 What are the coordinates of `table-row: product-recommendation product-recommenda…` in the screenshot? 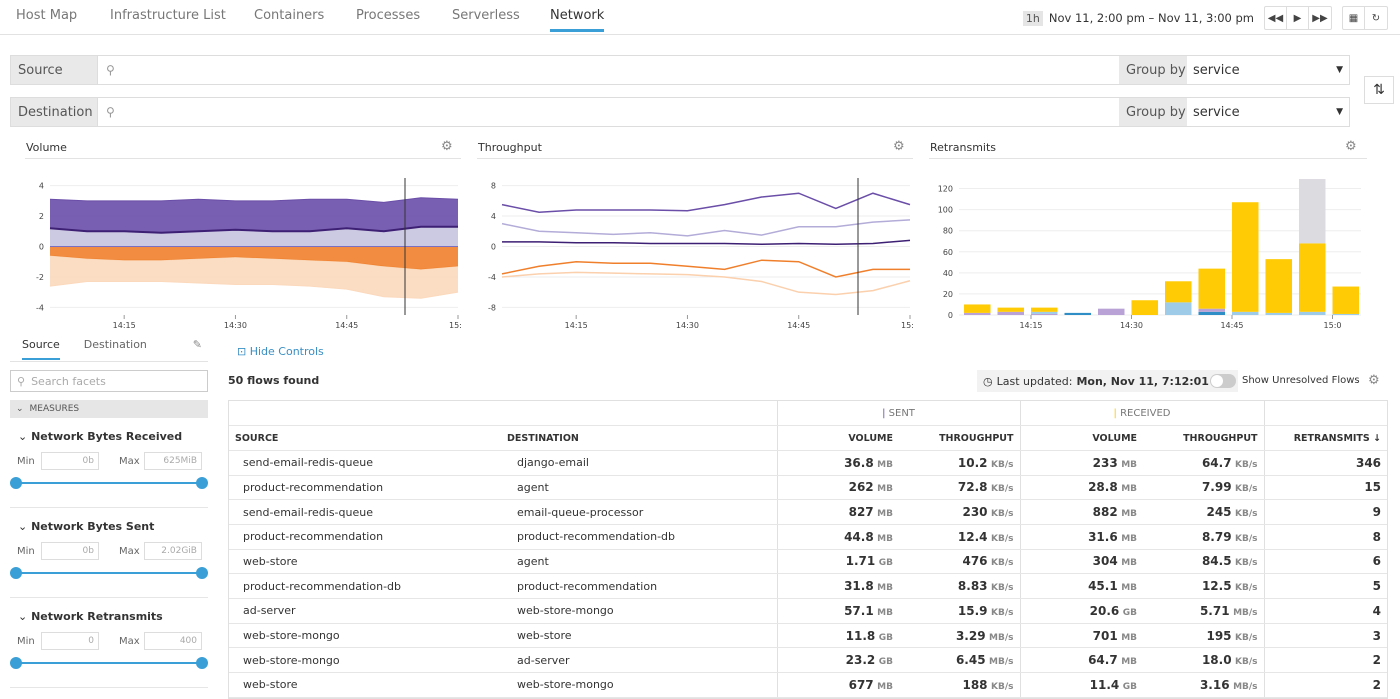 It's located at (808, 537).